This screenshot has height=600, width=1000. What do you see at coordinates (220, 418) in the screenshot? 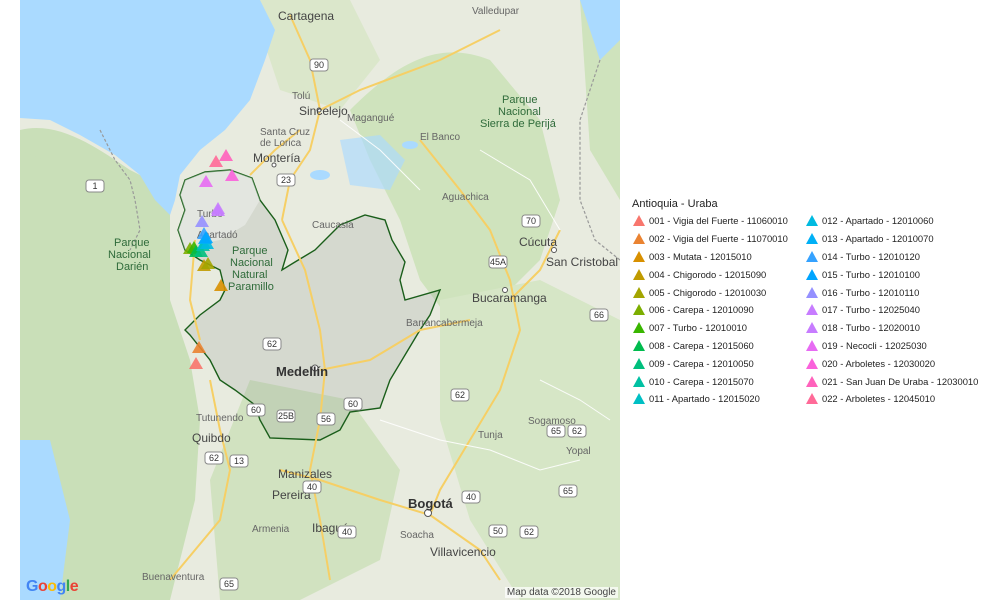
I see `label-tutunendo: Tutunendo` at bounding box center [220, 418].